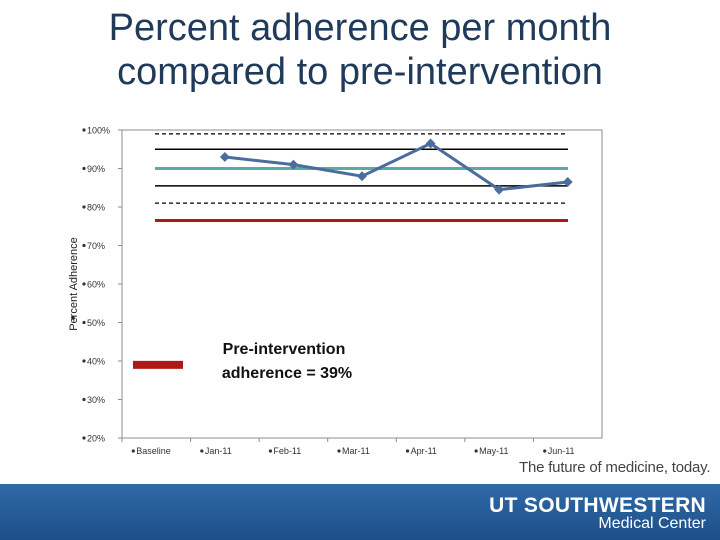  I want to click on title-line-2: compared to pre-intervention, so click(360, 72).